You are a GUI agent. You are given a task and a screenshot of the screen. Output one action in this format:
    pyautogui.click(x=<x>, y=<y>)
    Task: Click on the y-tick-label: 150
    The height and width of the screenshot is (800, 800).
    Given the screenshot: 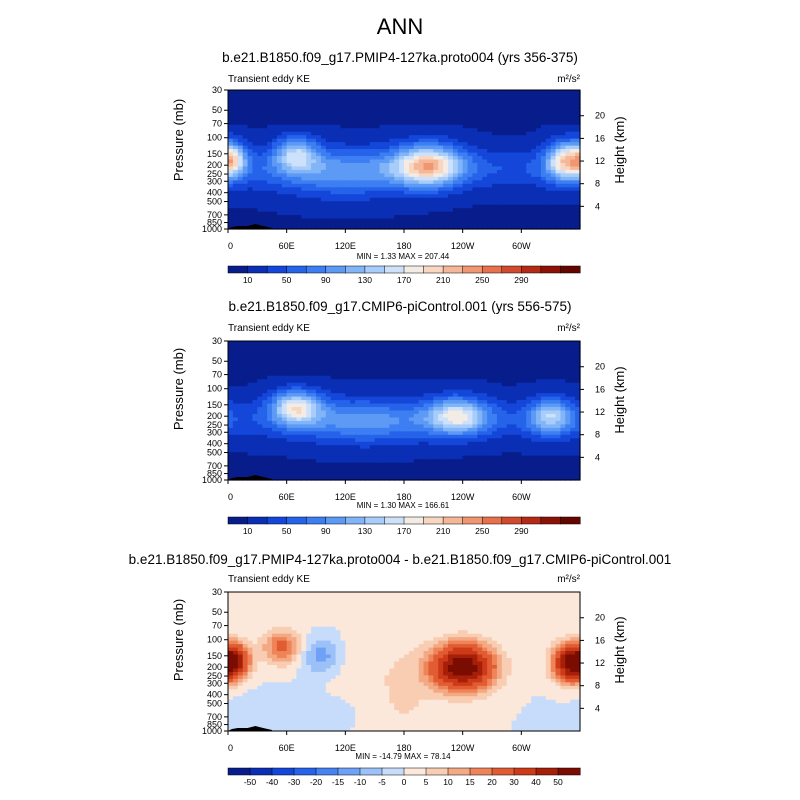 What is the action you would take?
    pyautogui.click(x=214, y=154)
    